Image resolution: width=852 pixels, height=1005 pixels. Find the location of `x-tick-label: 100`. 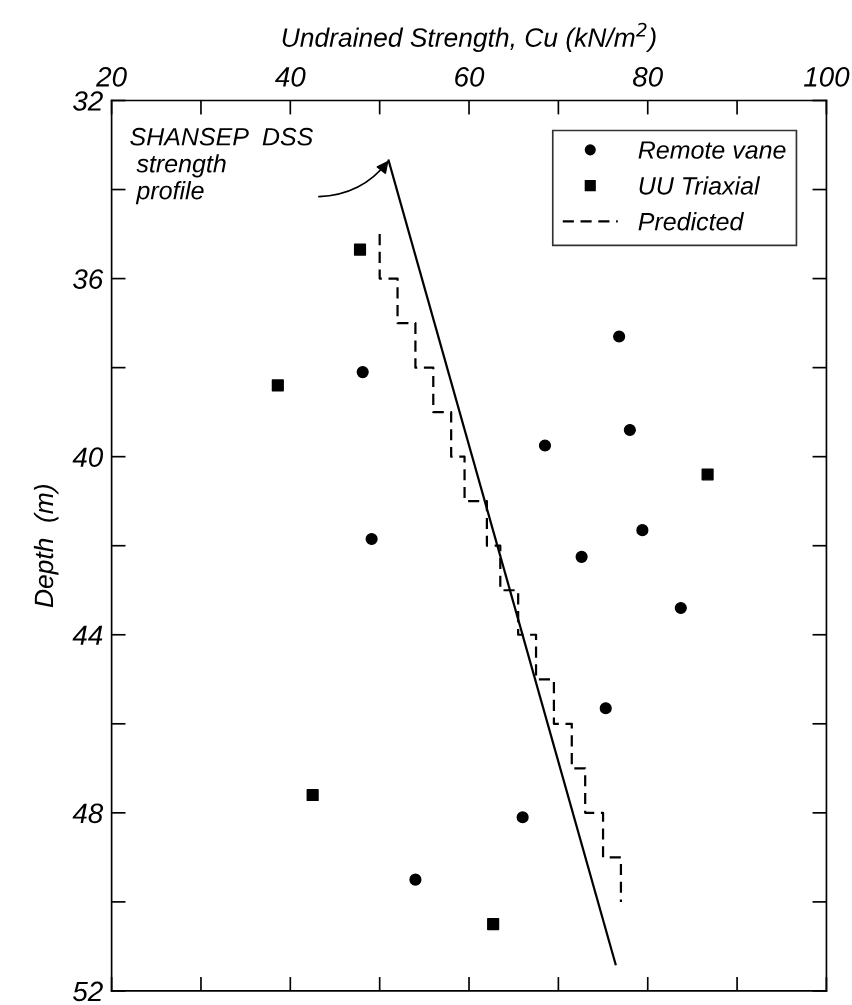

x-tick-label: 100 is located at coordinates (826, 77).